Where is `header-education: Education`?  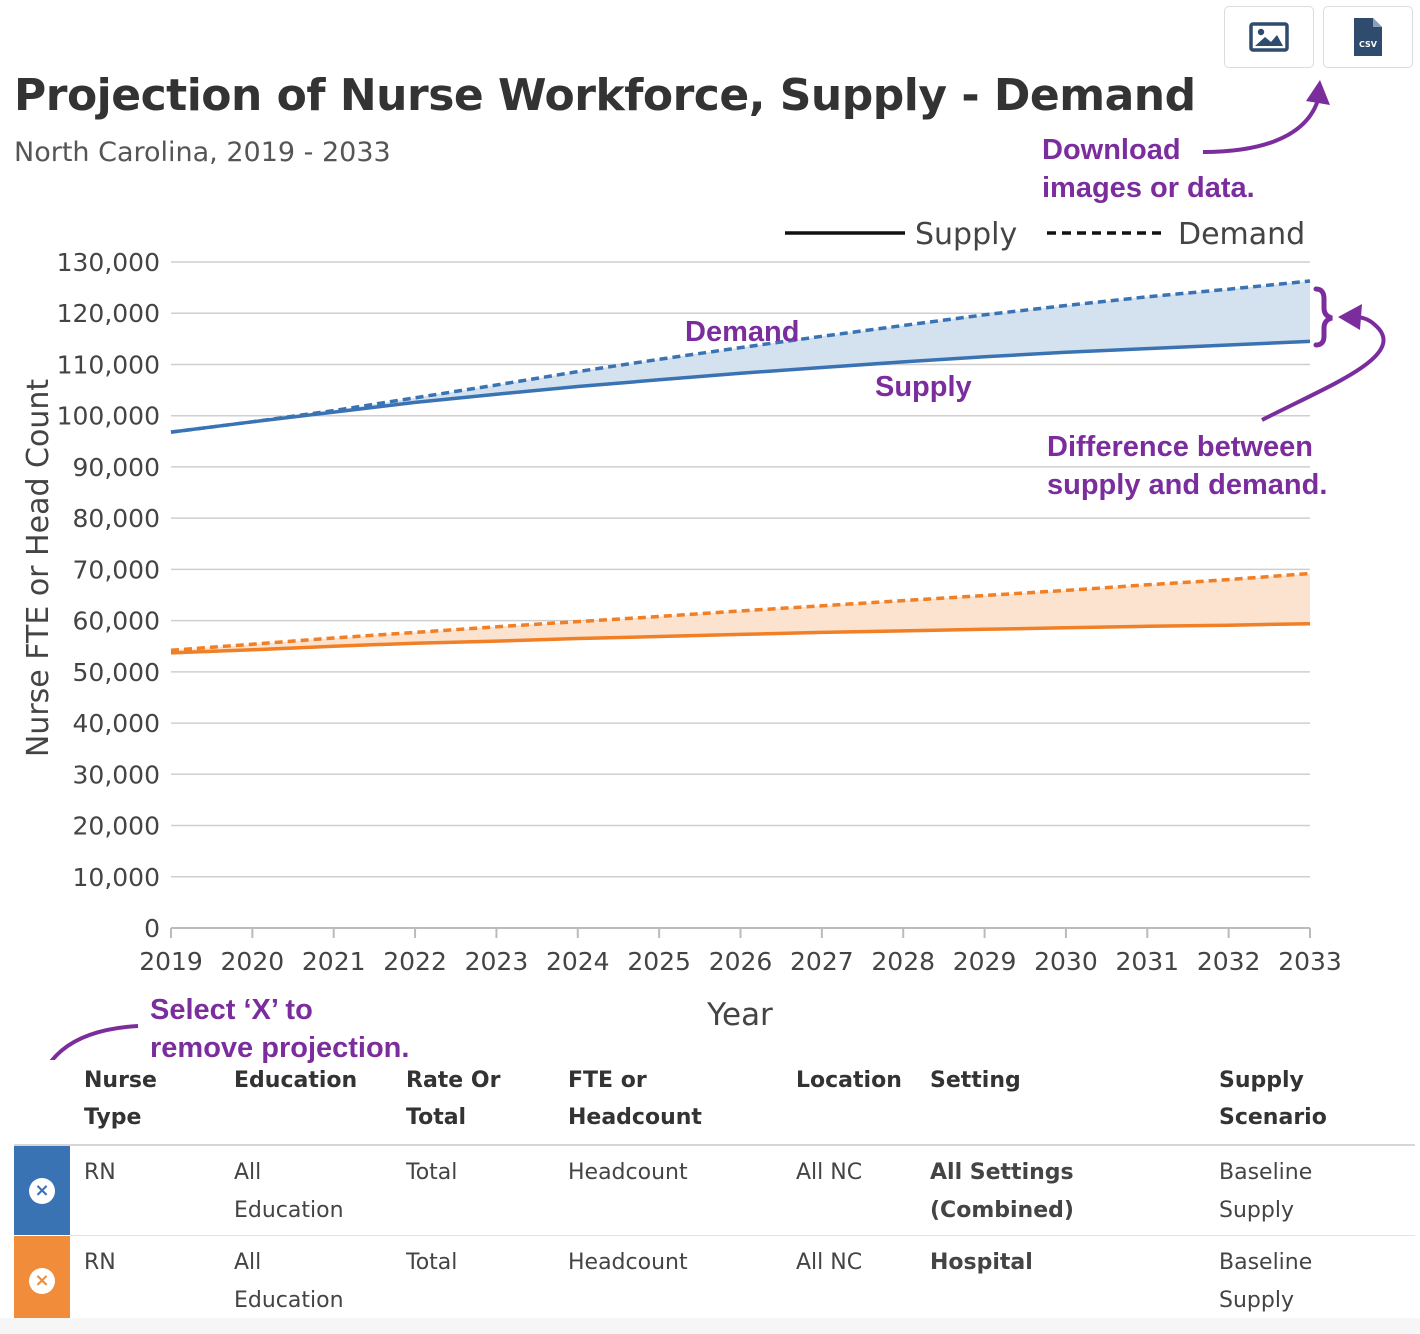 header-education: Education is located at coordinates (306, 1103).